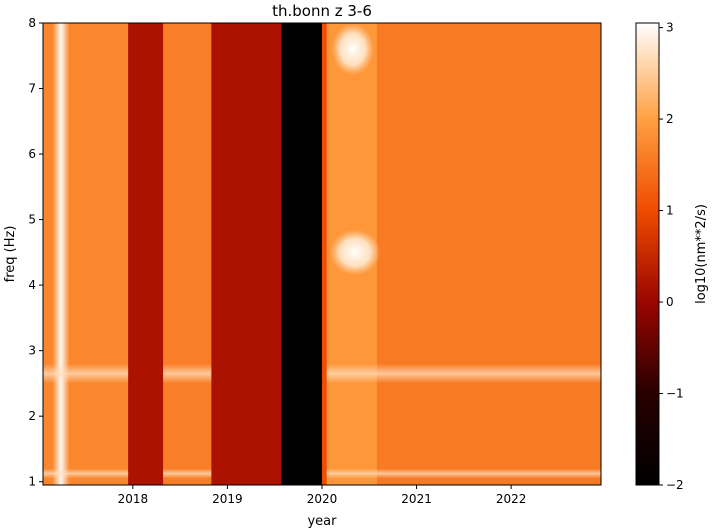  Describe the element at coordinates (32, 23) in the screenshot. I see `y-tick-label: 8` at that location.